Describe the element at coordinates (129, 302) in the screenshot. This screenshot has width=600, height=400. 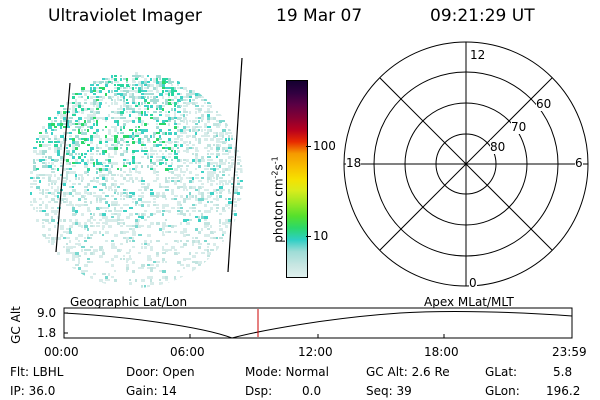
I see `orbit-left-title: Geographic Lat/Lon` at that location.